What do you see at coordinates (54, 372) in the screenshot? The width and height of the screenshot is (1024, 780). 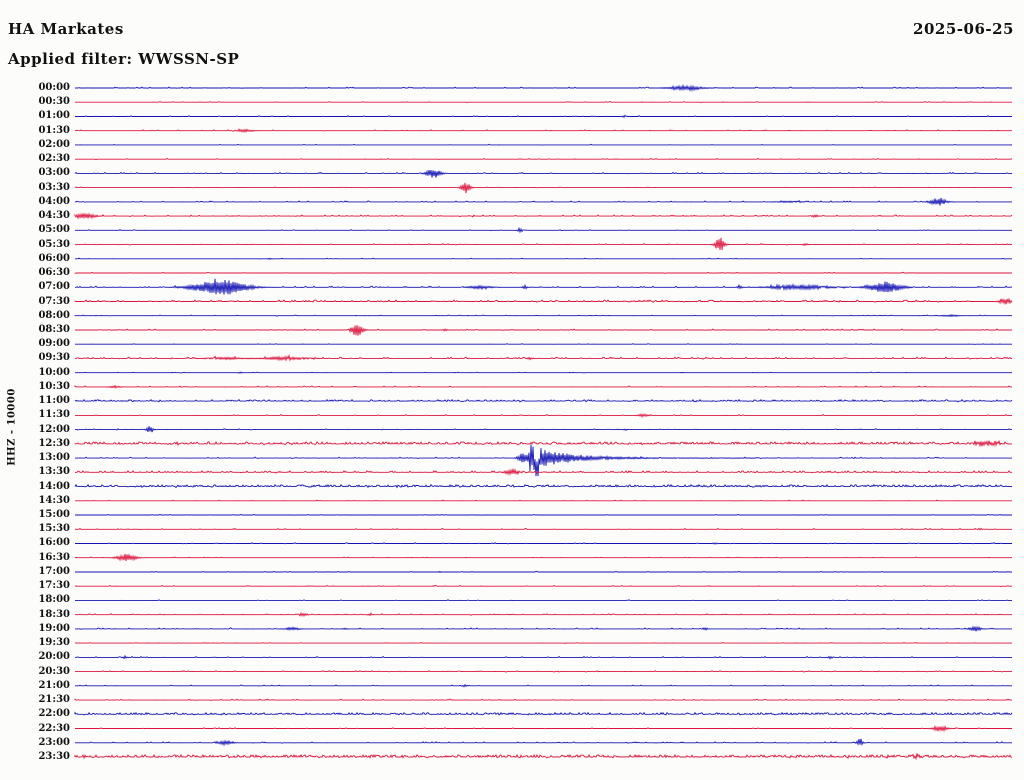 I see `row-time-label: 10:00` at bounding box center [54, 372].